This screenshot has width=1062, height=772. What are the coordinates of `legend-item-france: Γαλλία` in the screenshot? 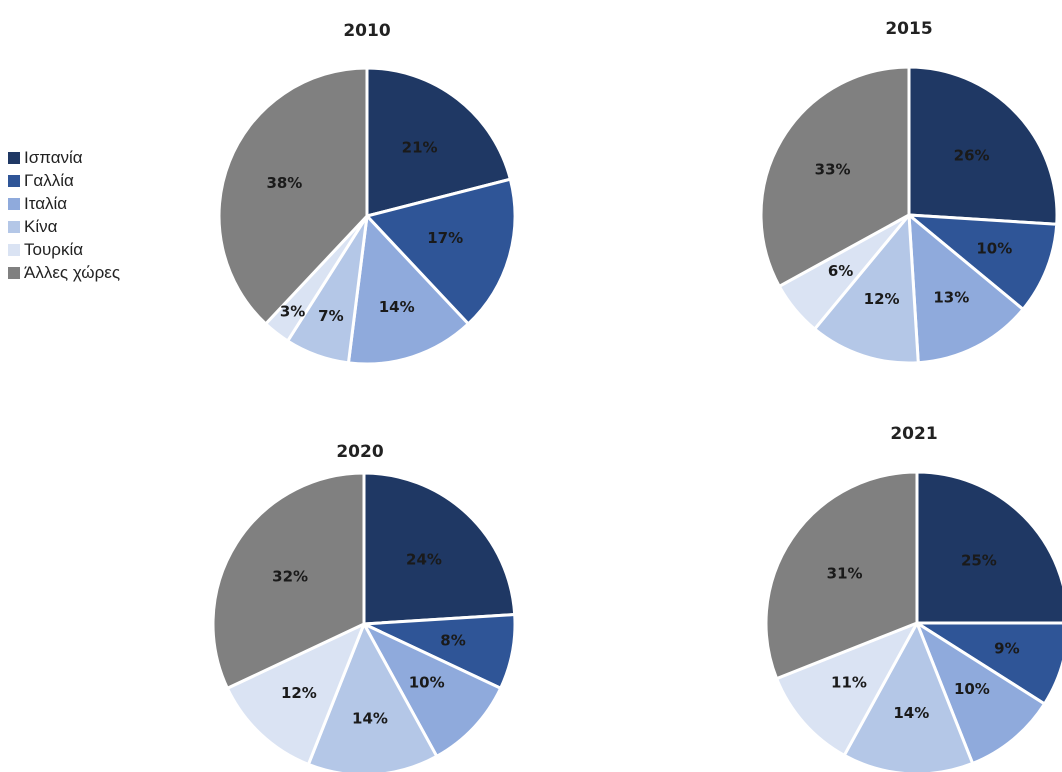 It's located at (64, 180).